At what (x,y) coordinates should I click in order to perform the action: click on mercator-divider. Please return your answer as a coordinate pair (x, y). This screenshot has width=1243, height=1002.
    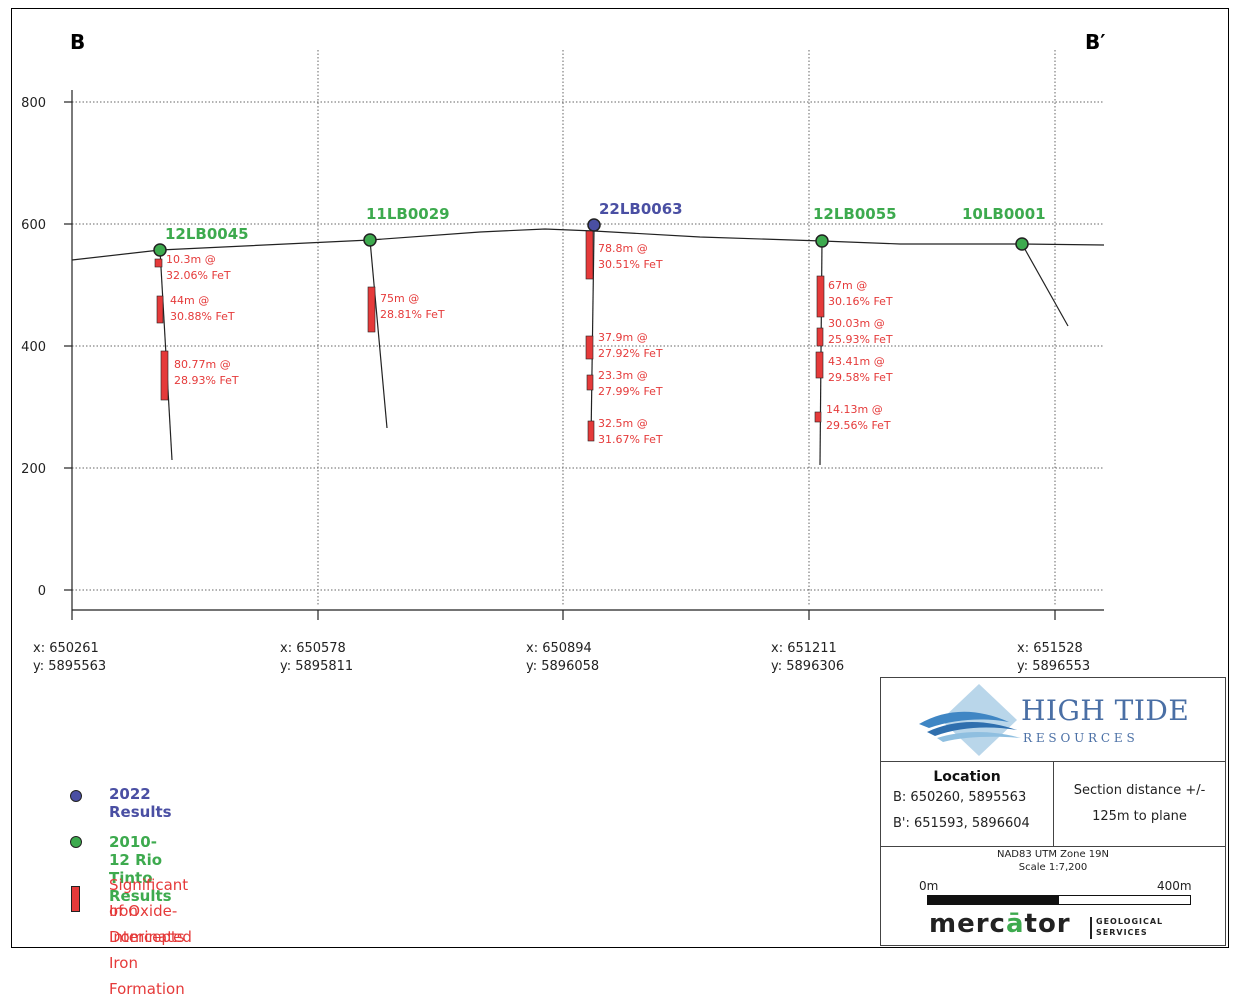
    Looking at the image, I should click on (1091, 928).